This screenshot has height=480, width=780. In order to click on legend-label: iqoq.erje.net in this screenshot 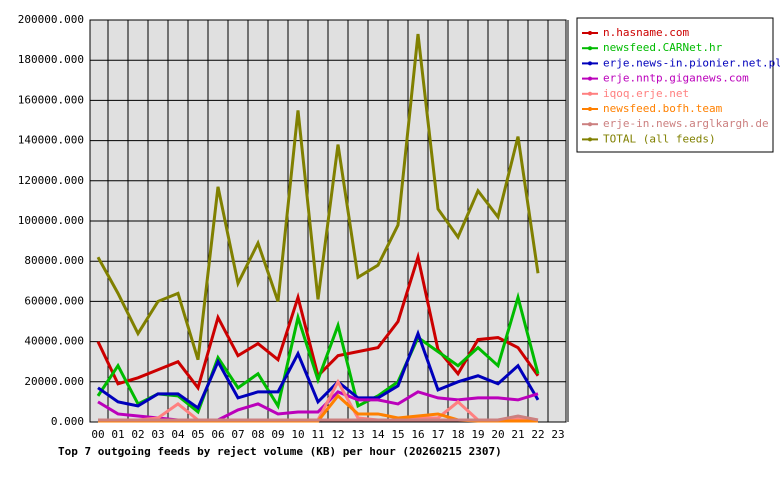, I will do `click(646, 93)`.